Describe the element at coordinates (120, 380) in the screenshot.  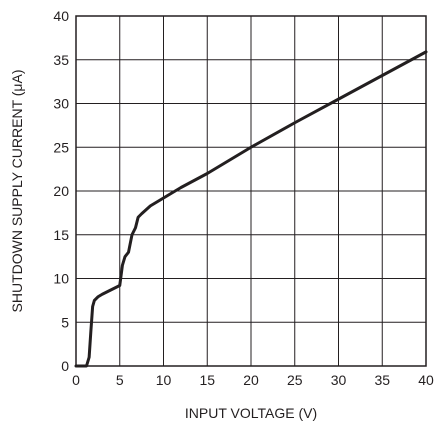
I see `x-tick-label: 5` at that location.